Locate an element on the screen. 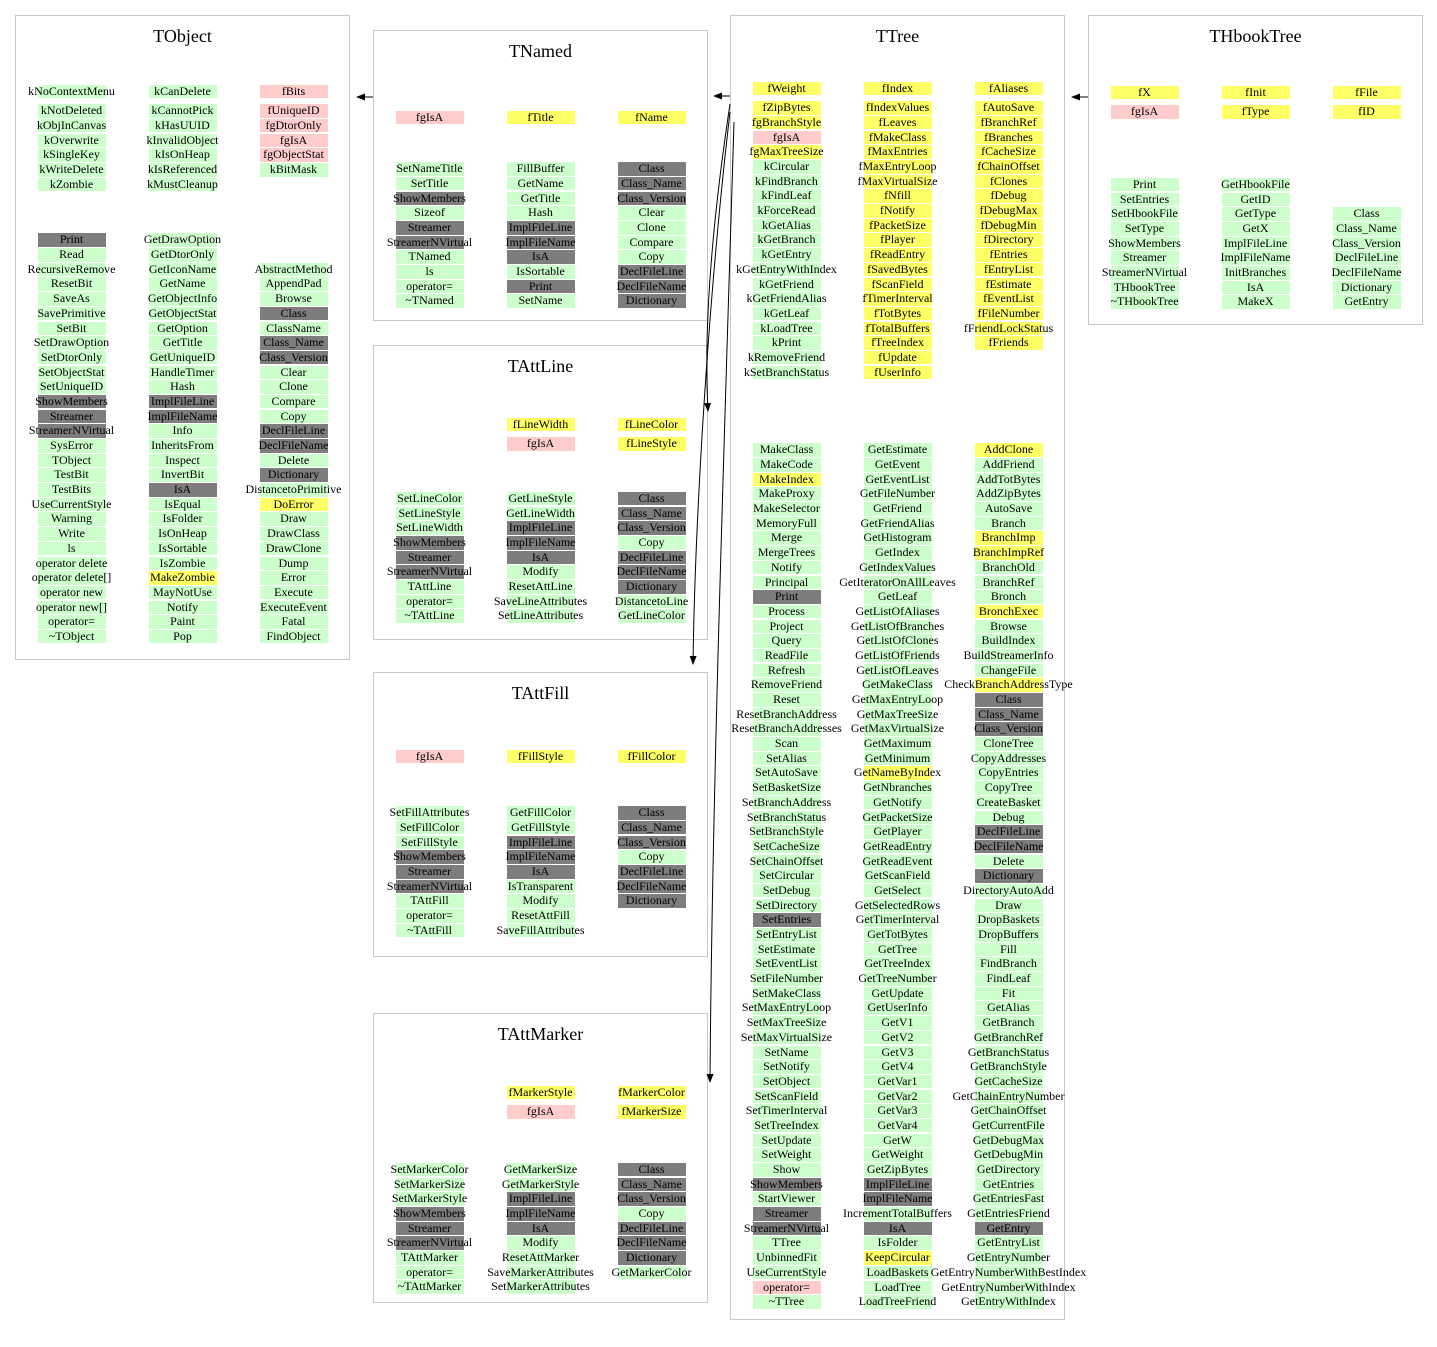 The height and width of the screenshot is (1347, 1437). member-cell: GetTreeNumber is located at coordinates (897, 979).